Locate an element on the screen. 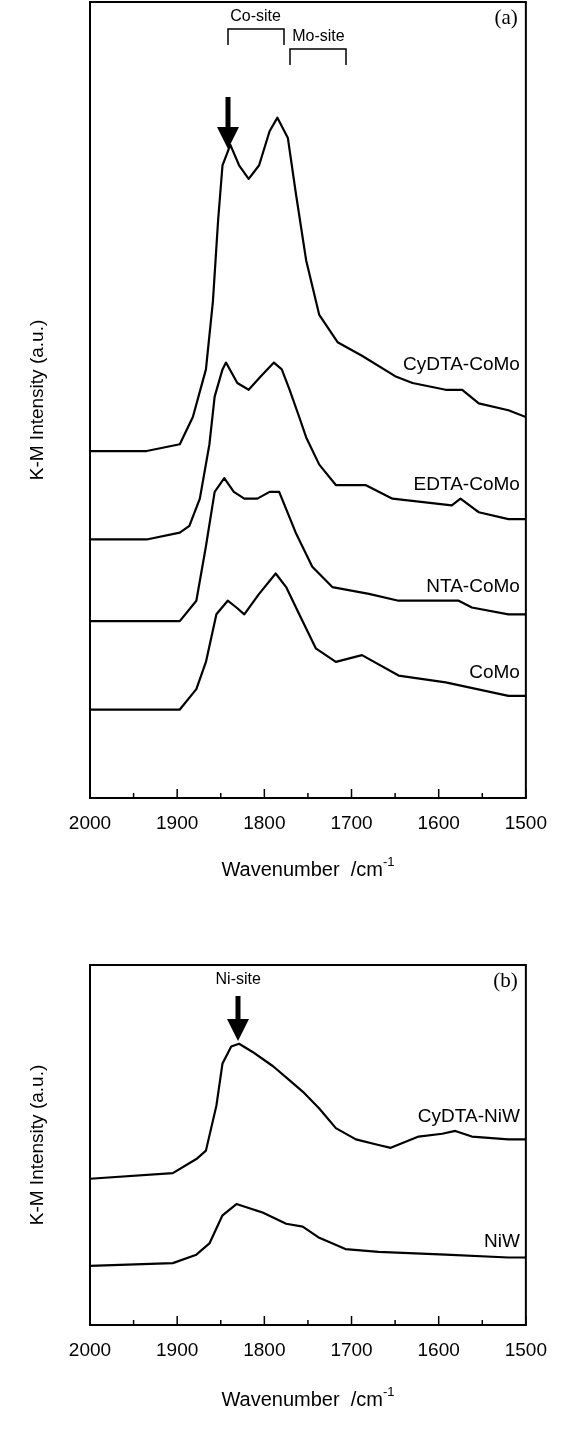  series-label: NiW is located at coordinates (501, 1241).